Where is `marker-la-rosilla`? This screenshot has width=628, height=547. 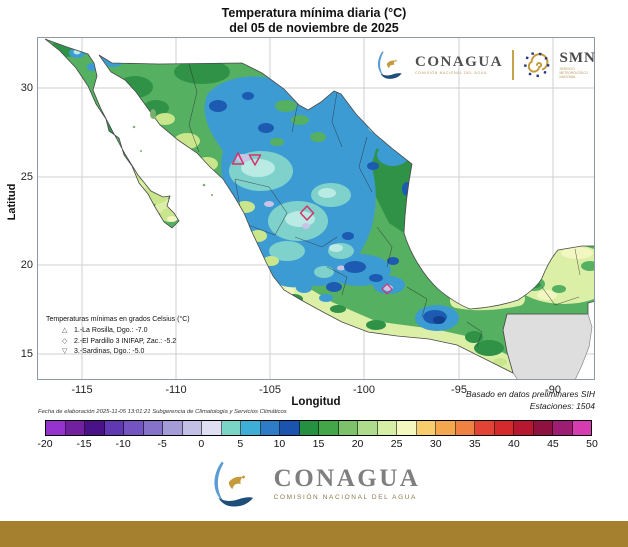
marker-la-rosilla is located at coordinates (238, 158).